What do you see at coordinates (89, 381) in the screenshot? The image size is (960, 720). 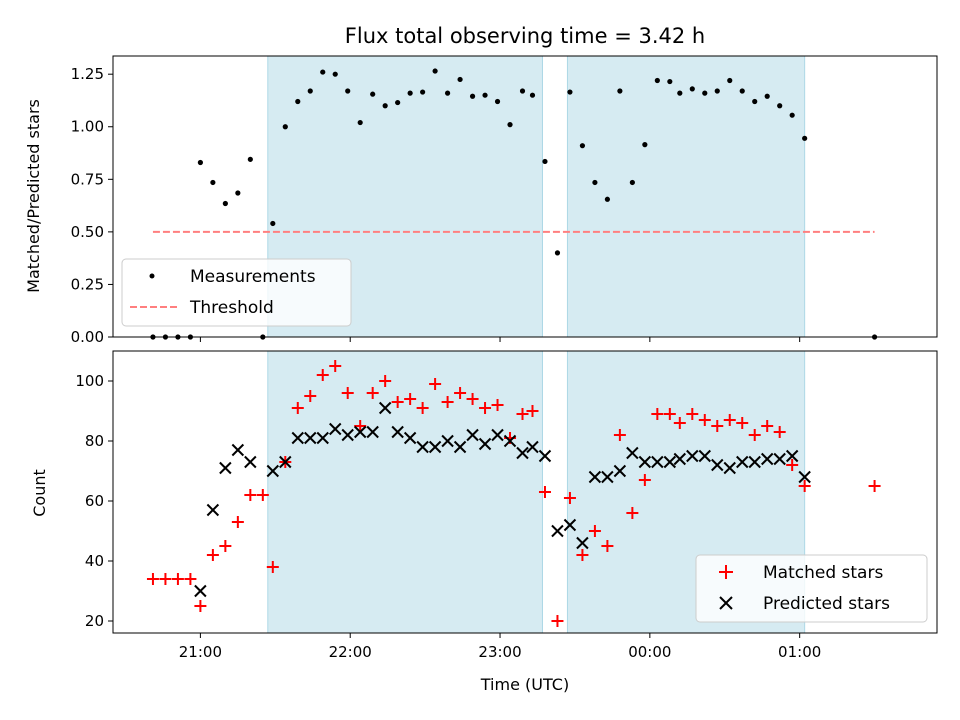 I see `bottom-y-tick-label: 100` at bounding box center [89, 381].